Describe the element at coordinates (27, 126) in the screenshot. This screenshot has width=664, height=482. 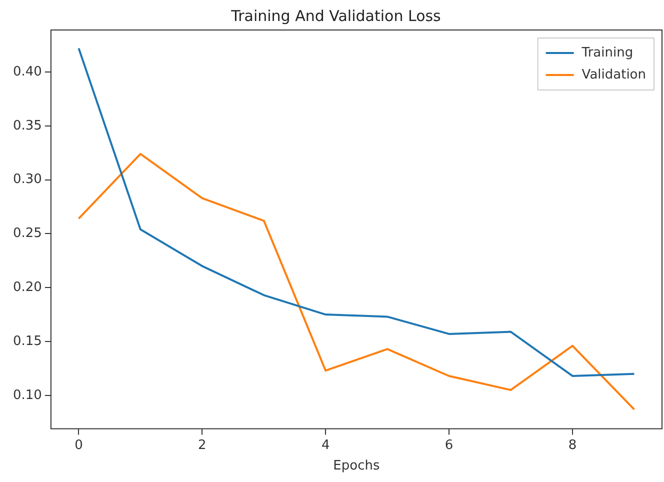
I see `y-tick-label: 0.35` at that location.